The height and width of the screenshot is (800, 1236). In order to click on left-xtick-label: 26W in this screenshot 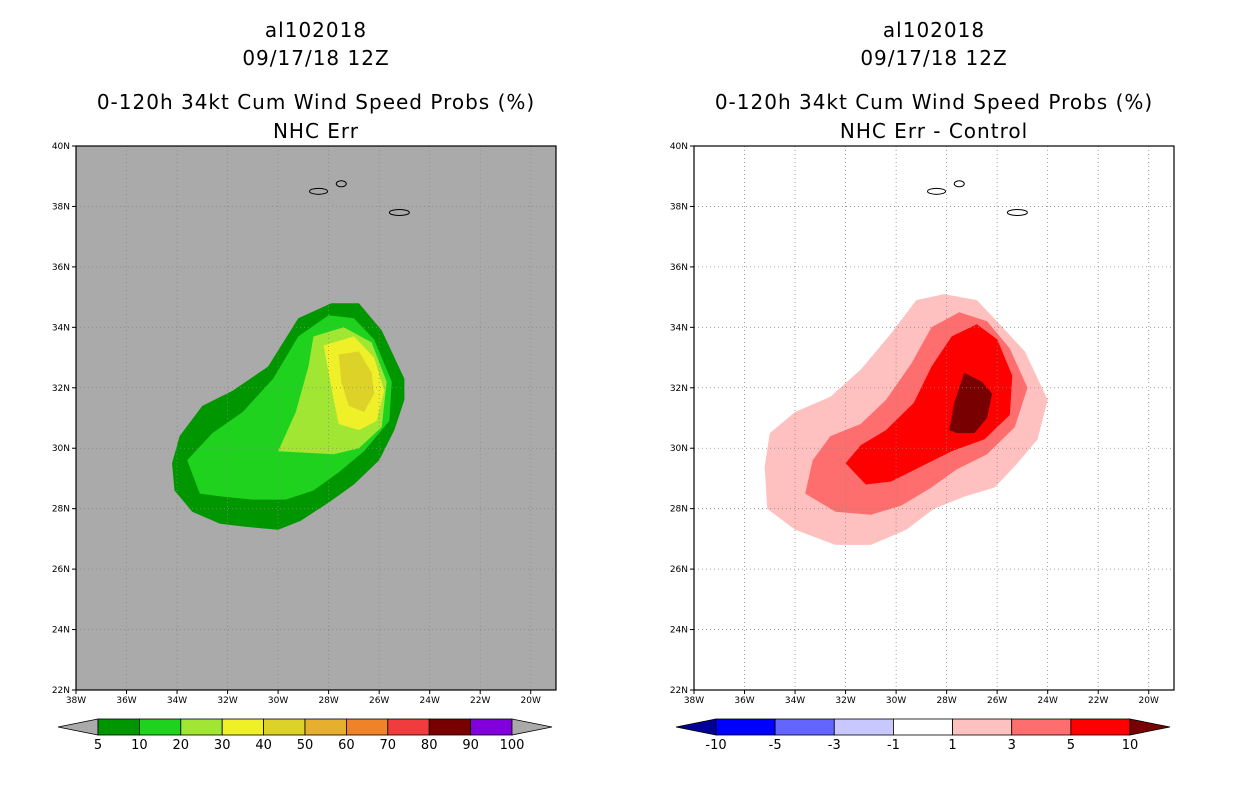, I will do `click(379, 701)`.